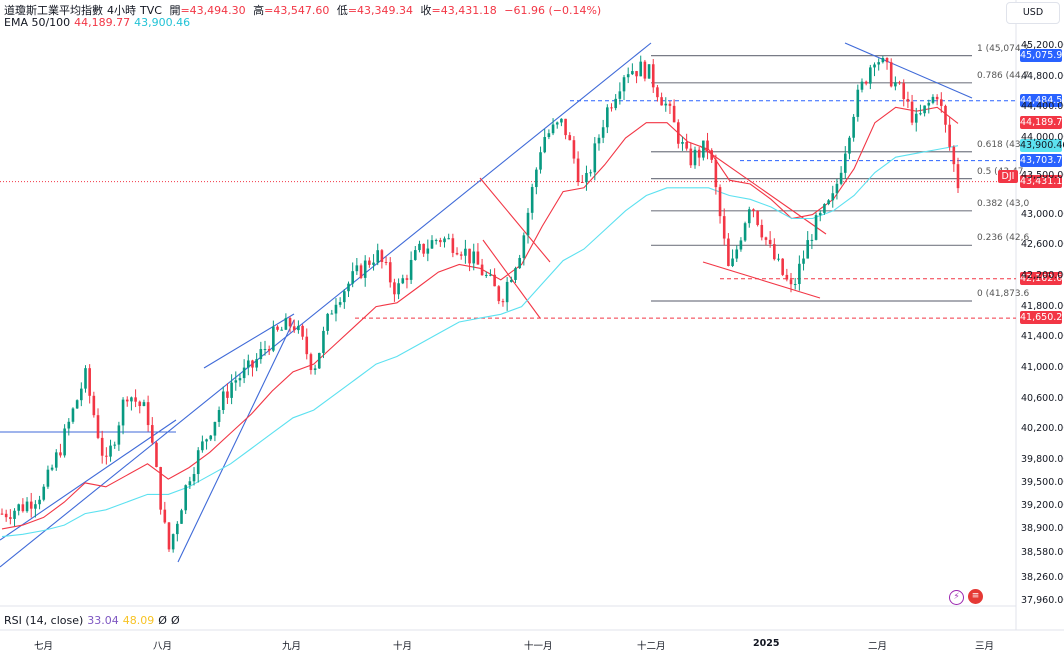  I want to click on fib-level-label: 0.382 (43,0, so click(1003, 203).